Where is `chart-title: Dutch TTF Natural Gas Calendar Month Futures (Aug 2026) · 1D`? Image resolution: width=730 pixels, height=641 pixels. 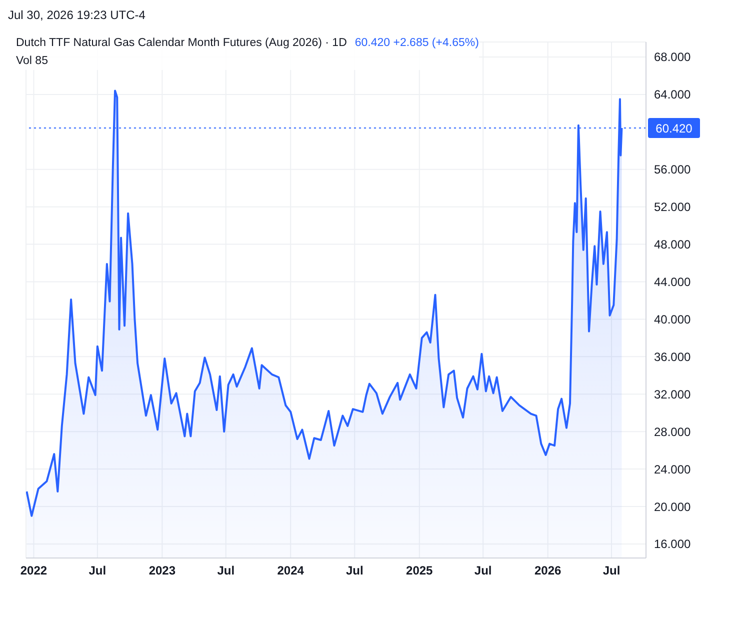 chart-title: Dutch TTF Natural Gas Calendar Month Futures (Aug 2026) · 1D is located at coordinates (181, 43).